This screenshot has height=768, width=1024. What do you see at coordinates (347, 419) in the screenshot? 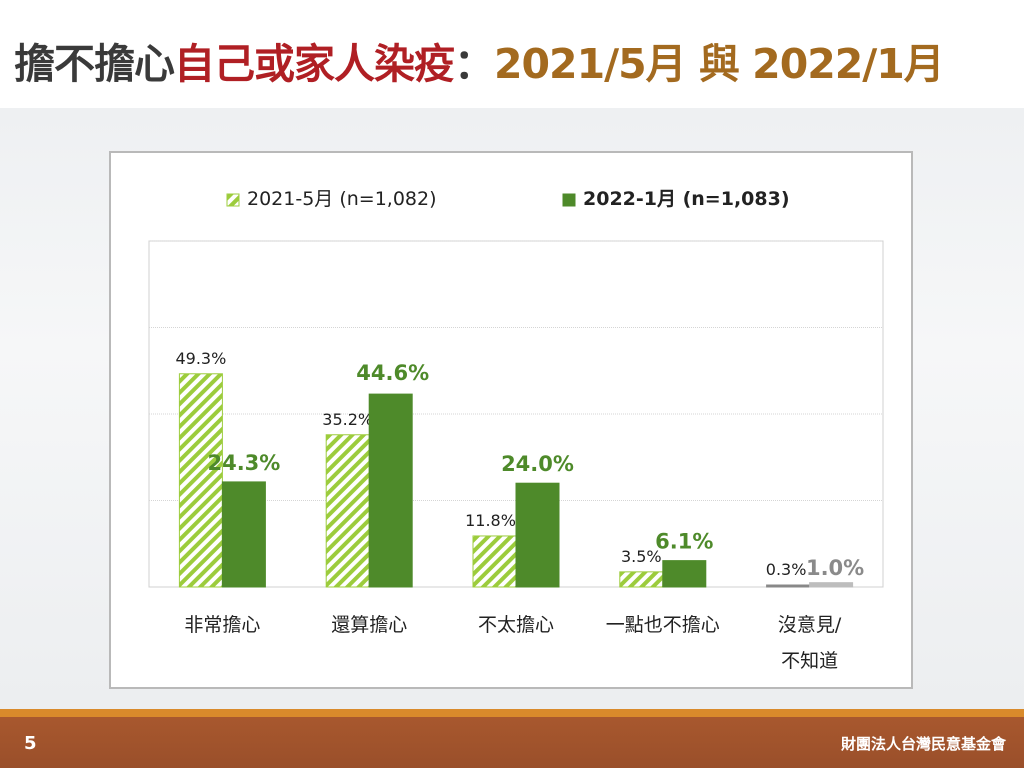
I see `data-label-series1-1: 35.2%` at bounding box center [347, 419].